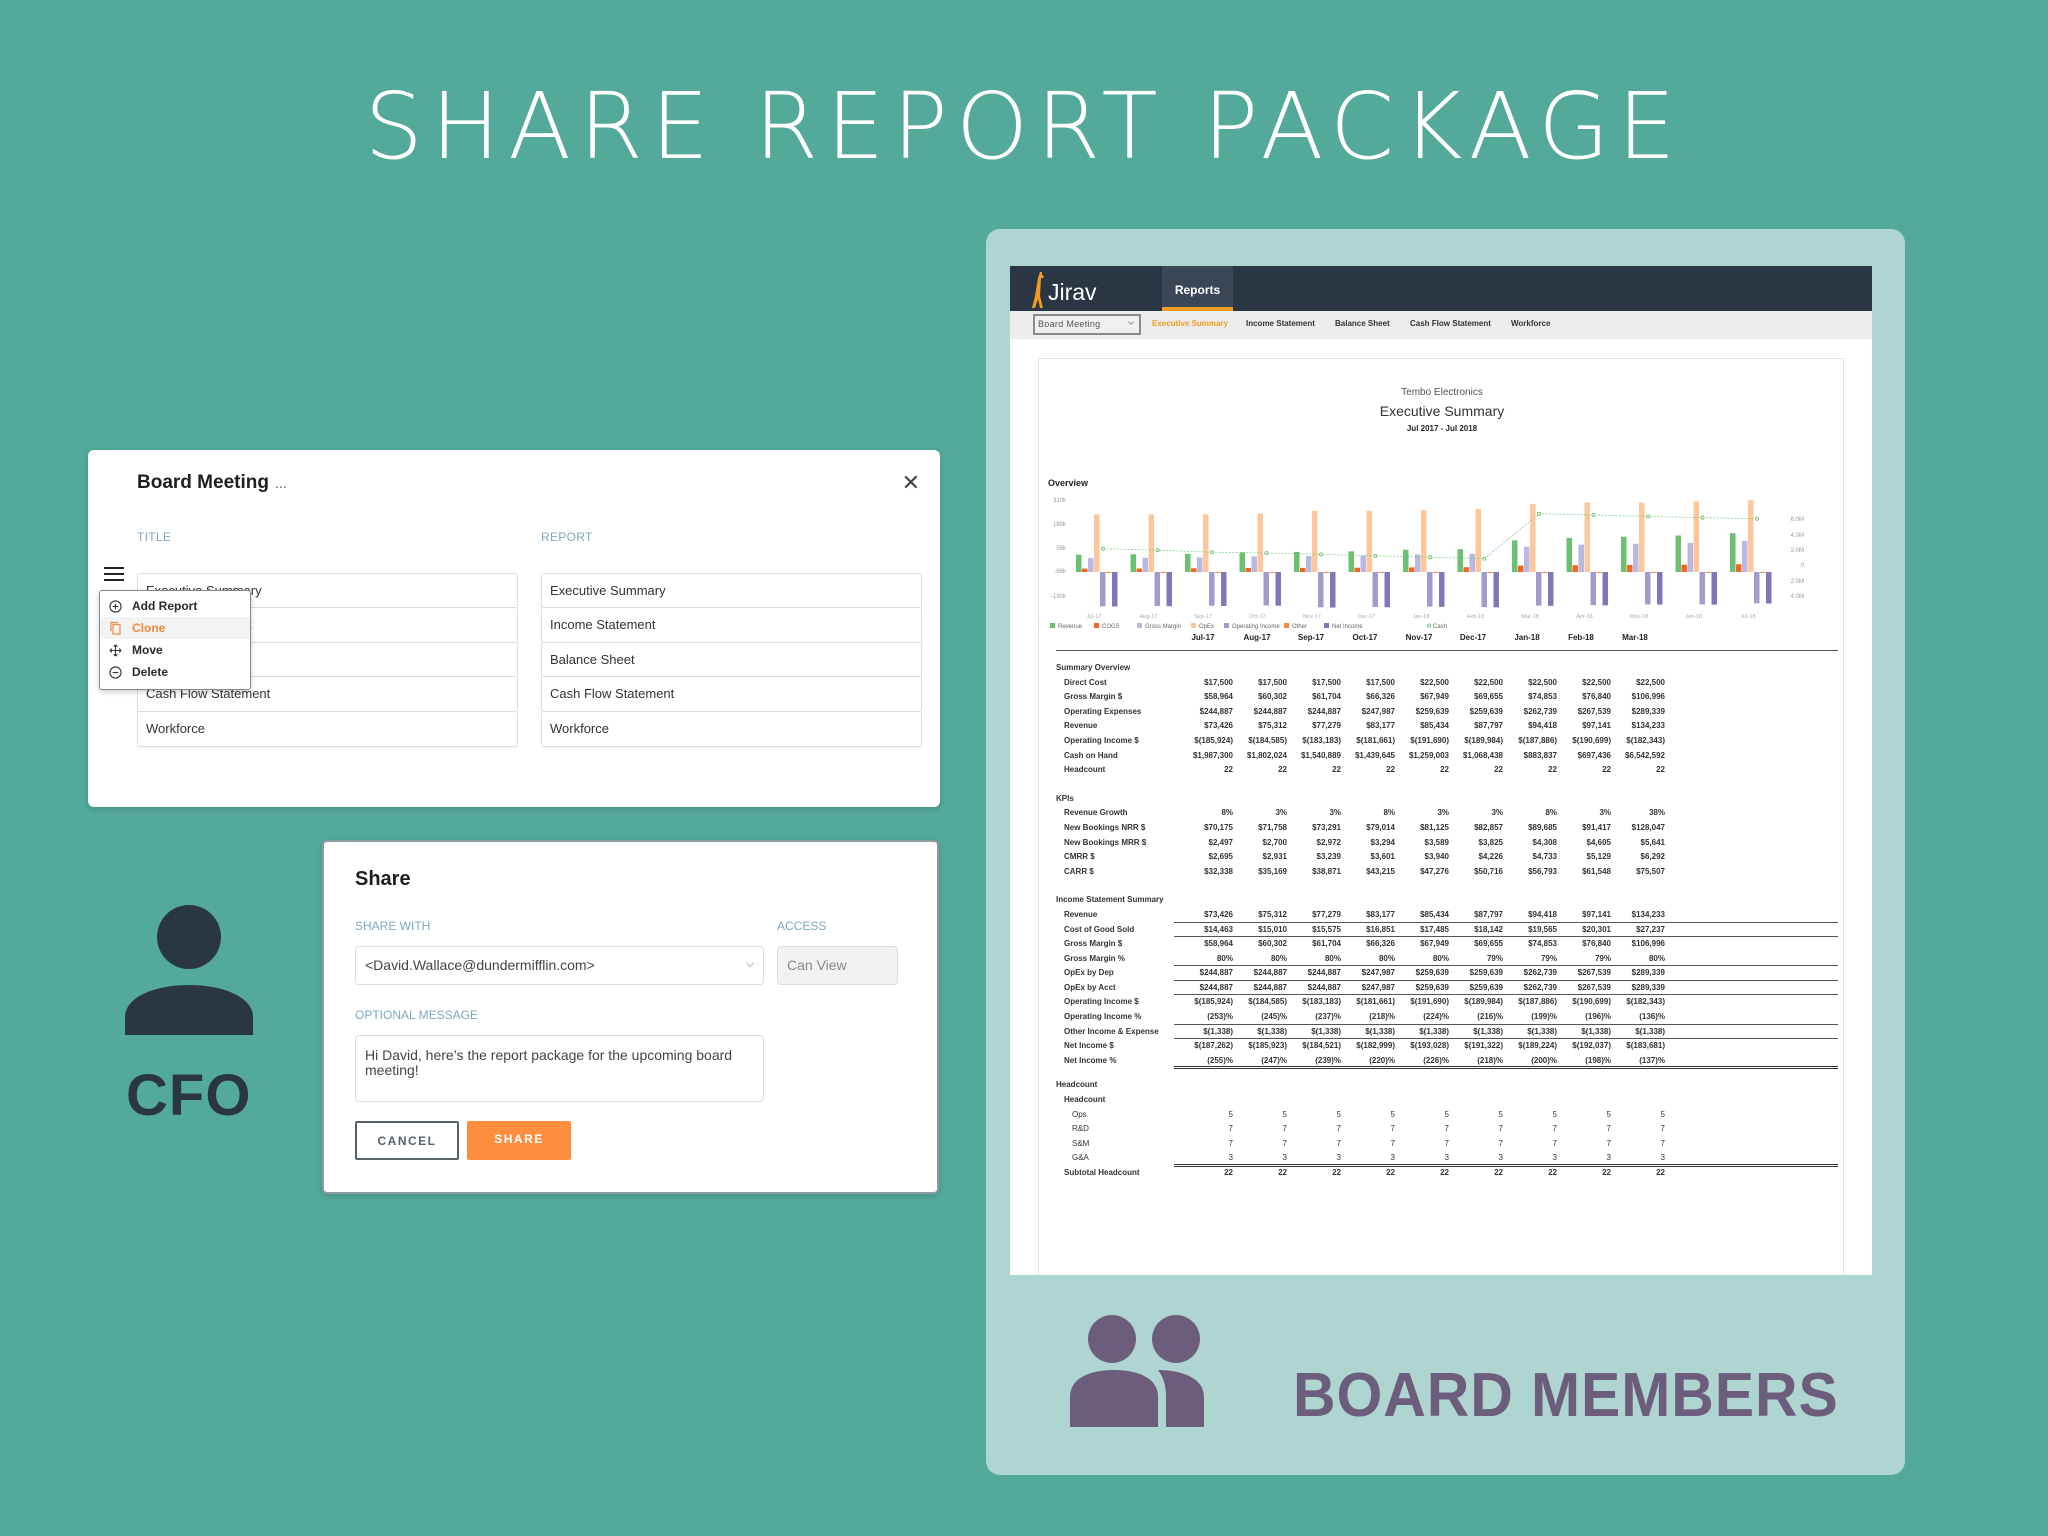 Image resolution: width=2048 pixels, height=1536 pixels. Describe the element at coordinates (1382, 1060) in the screenshot. I see `table-cell: (220)%` at that location.